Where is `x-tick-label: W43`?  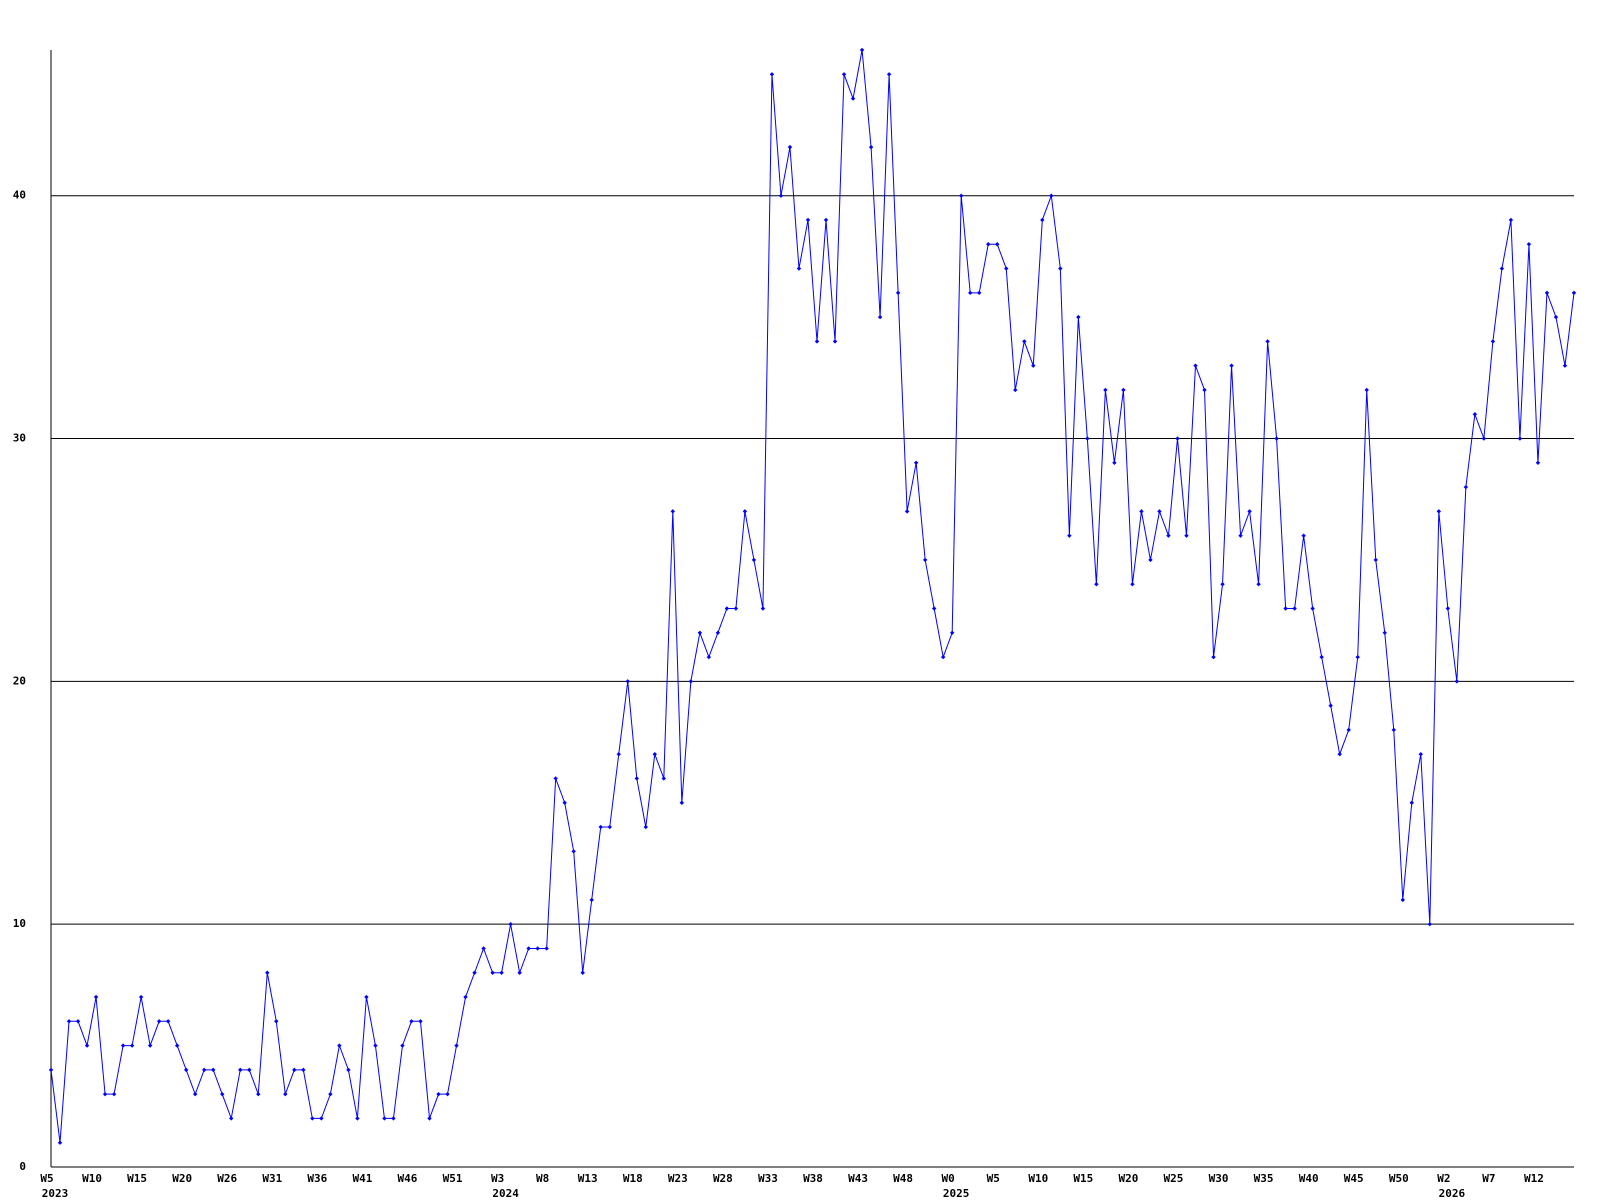
x-tick-label: W43 is located at coordinates (858, 1178).